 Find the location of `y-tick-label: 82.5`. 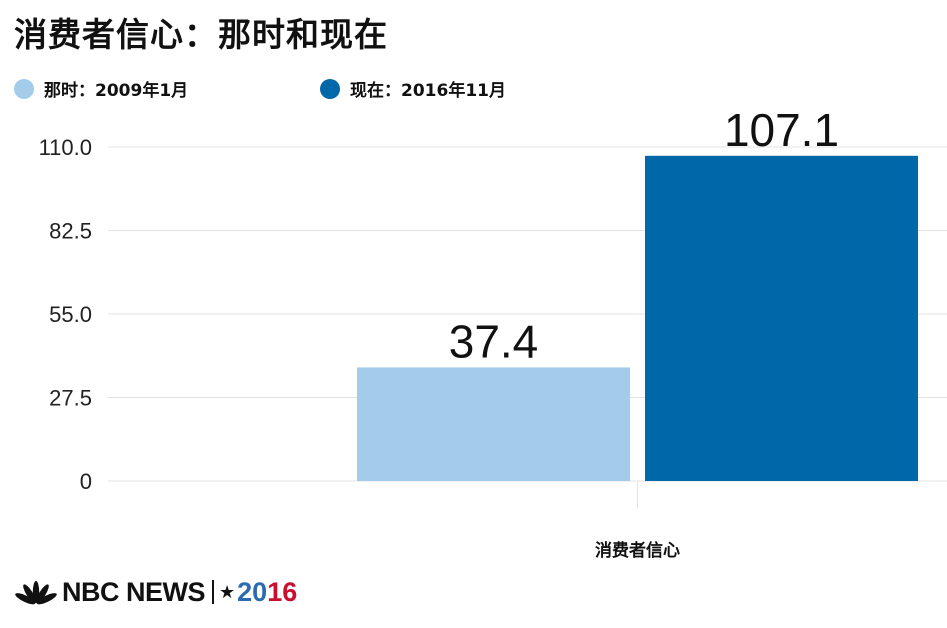

y-tick-label: 82.5 is located at coordinates (70, 231).